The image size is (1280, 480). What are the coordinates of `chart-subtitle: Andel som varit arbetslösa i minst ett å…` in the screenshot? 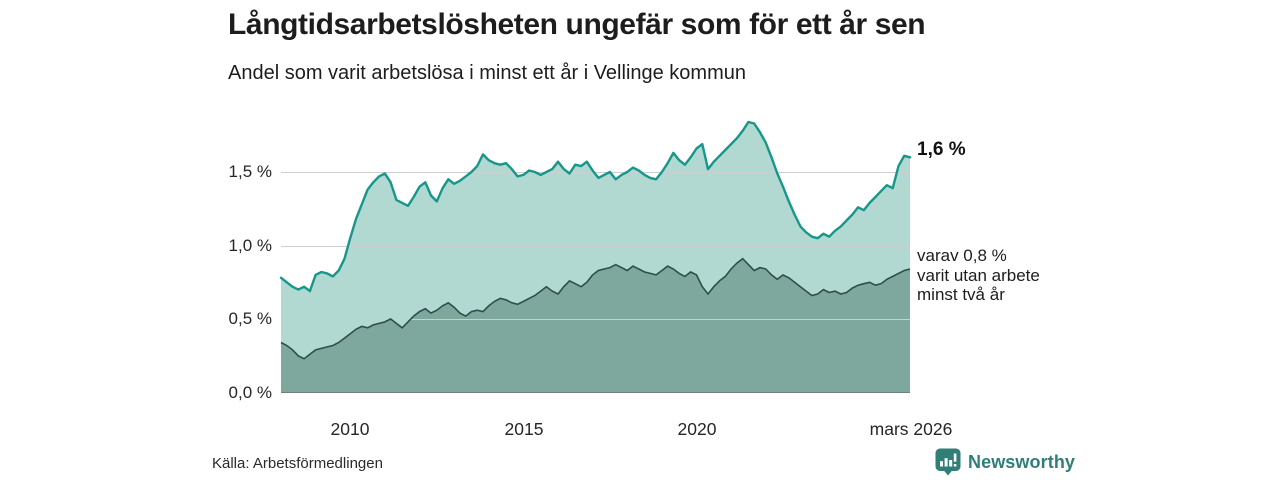 It's located at (487, 73).